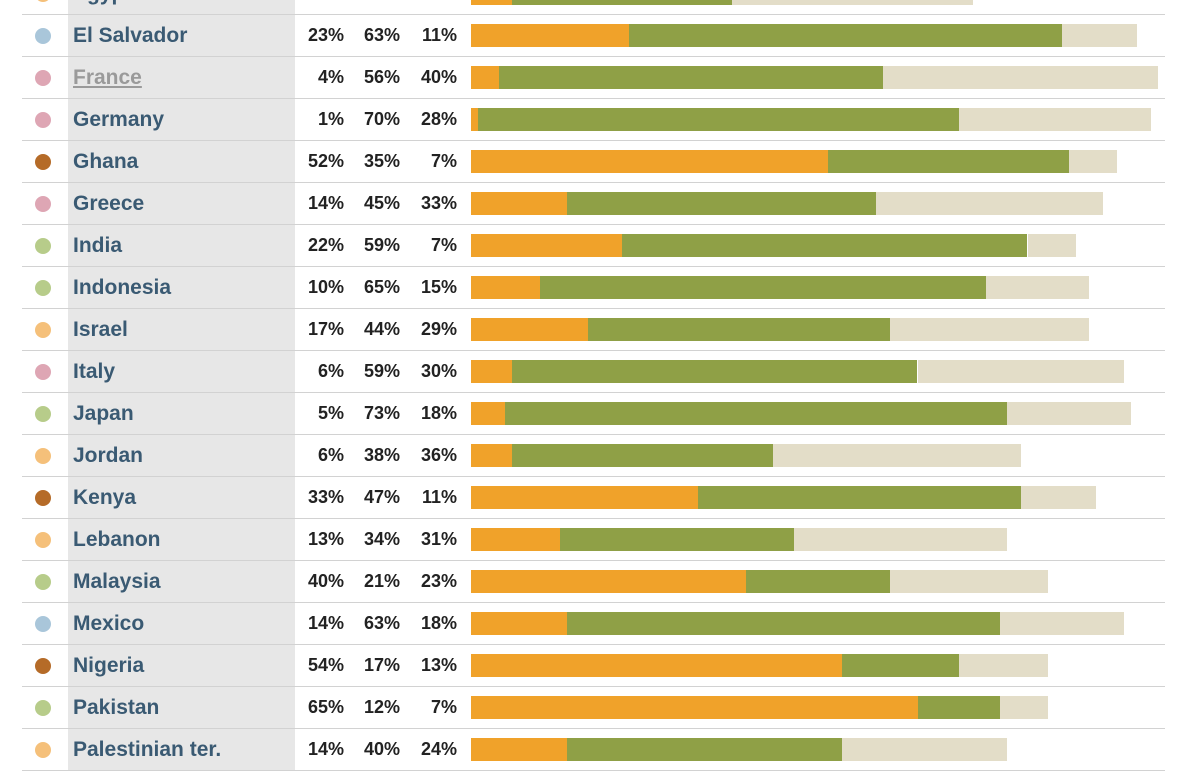  I want to click on table-row: Malaysia 40% 21% 23%, so click(599, 582).